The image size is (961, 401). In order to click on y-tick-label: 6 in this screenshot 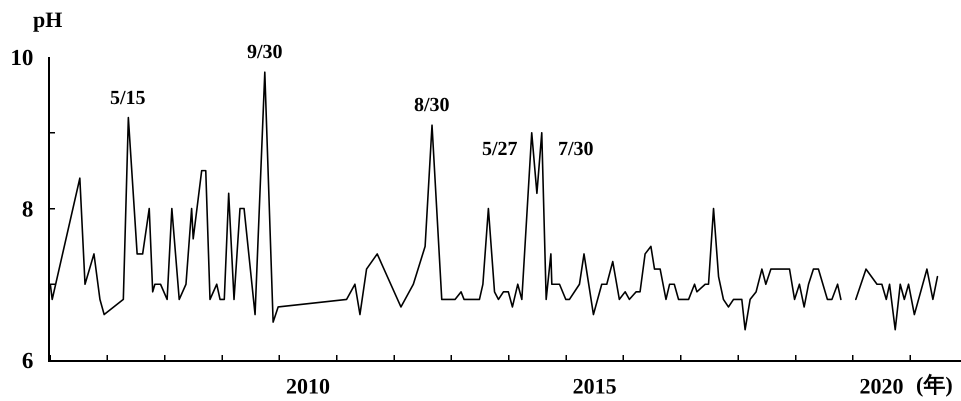, I will do `click(28, 361)`.